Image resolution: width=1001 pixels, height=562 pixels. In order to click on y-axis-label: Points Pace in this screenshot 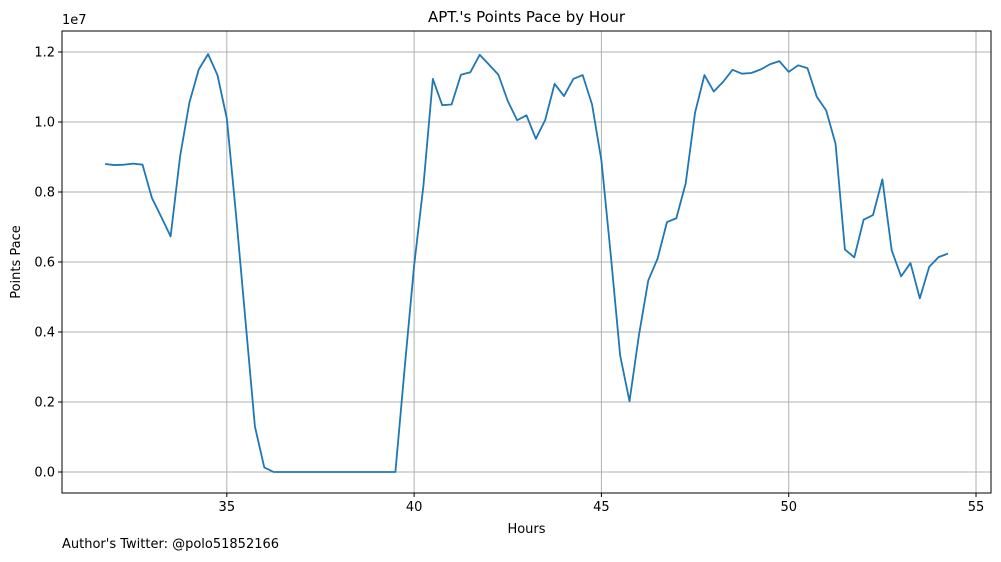, I will do `click(16, 262)`.